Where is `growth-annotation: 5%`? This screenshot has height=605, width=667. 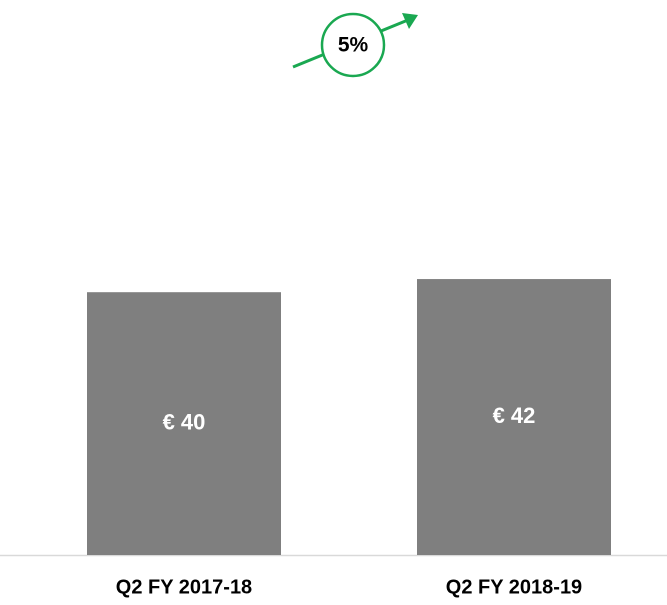 growth-annotation: 5% is located at coordinates (355, 45).